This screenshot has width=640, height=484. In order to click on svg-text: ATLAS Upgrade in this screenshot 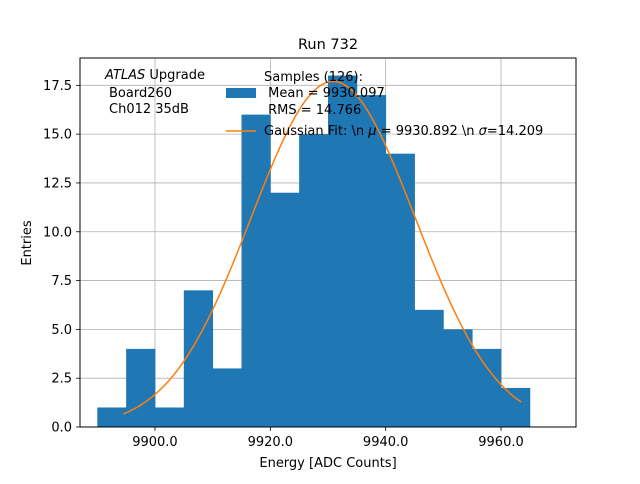, I will do `click(154, 75)`.